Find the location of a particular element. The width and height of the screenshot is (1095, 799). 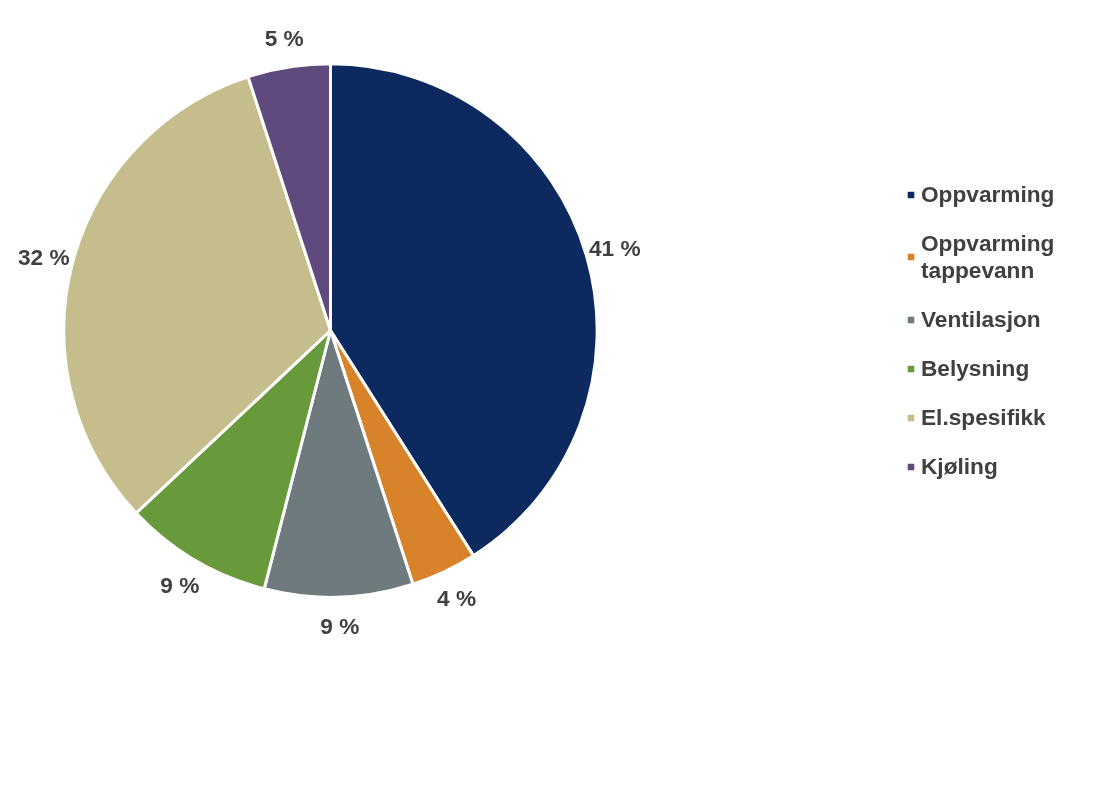

legend-label: Kjøling is located at coordinates (960, 466).